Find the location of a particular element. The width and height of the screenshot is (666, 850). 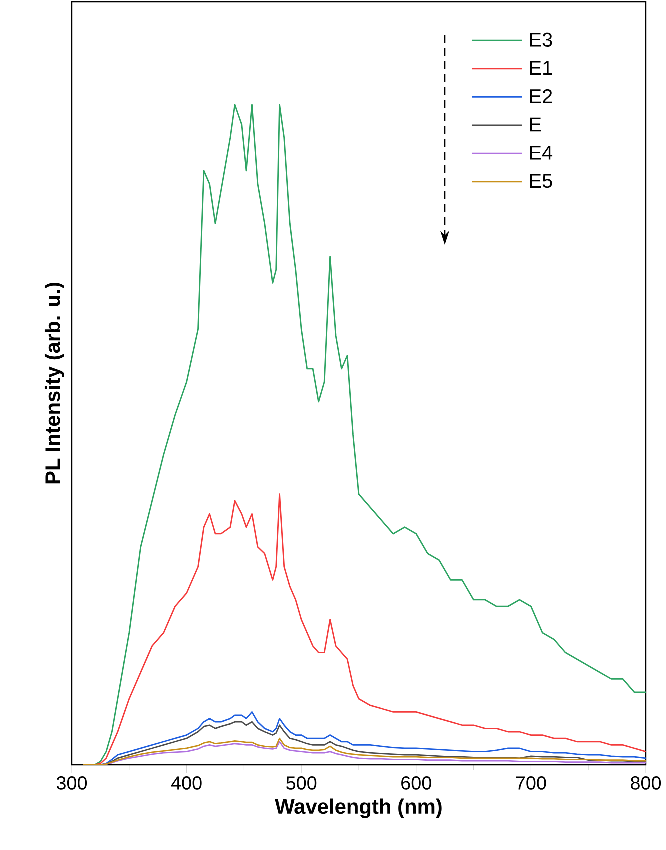

legend-label: E1 is located at coordinates (541, 68).